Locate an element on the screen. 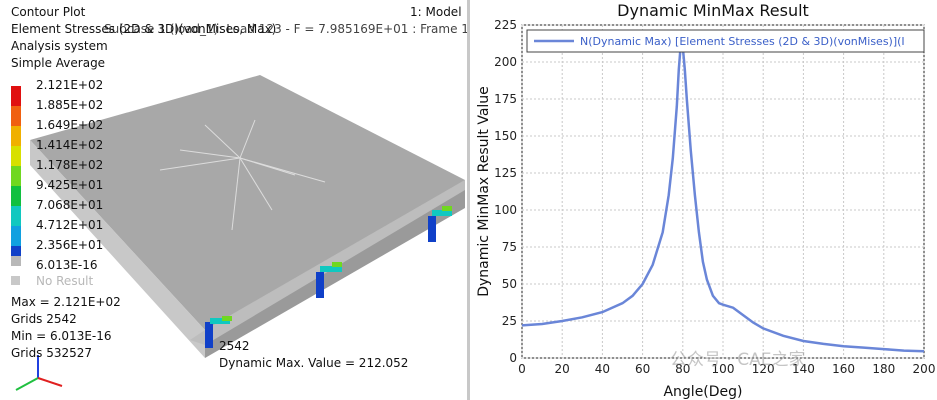 The image size is (937, 400). axis-triad is located at coordinates (39, 373).